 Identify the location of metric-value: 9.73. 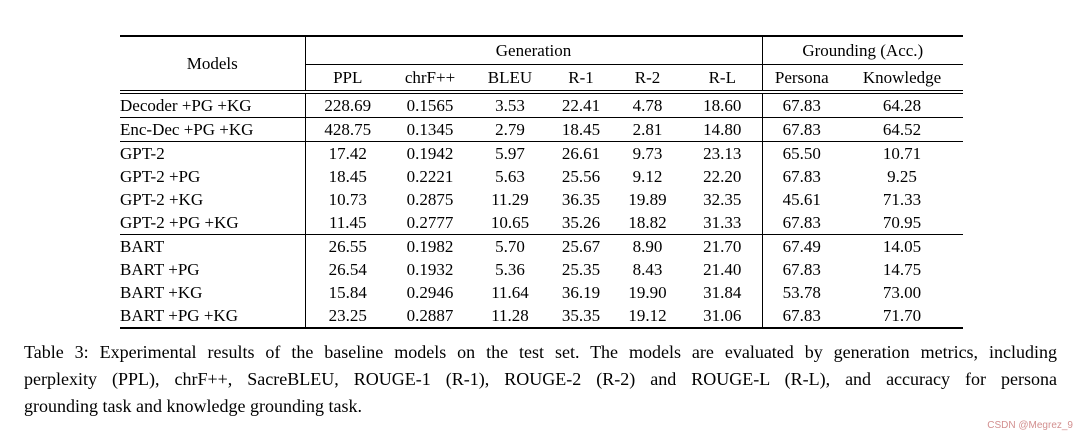
(647, 153).